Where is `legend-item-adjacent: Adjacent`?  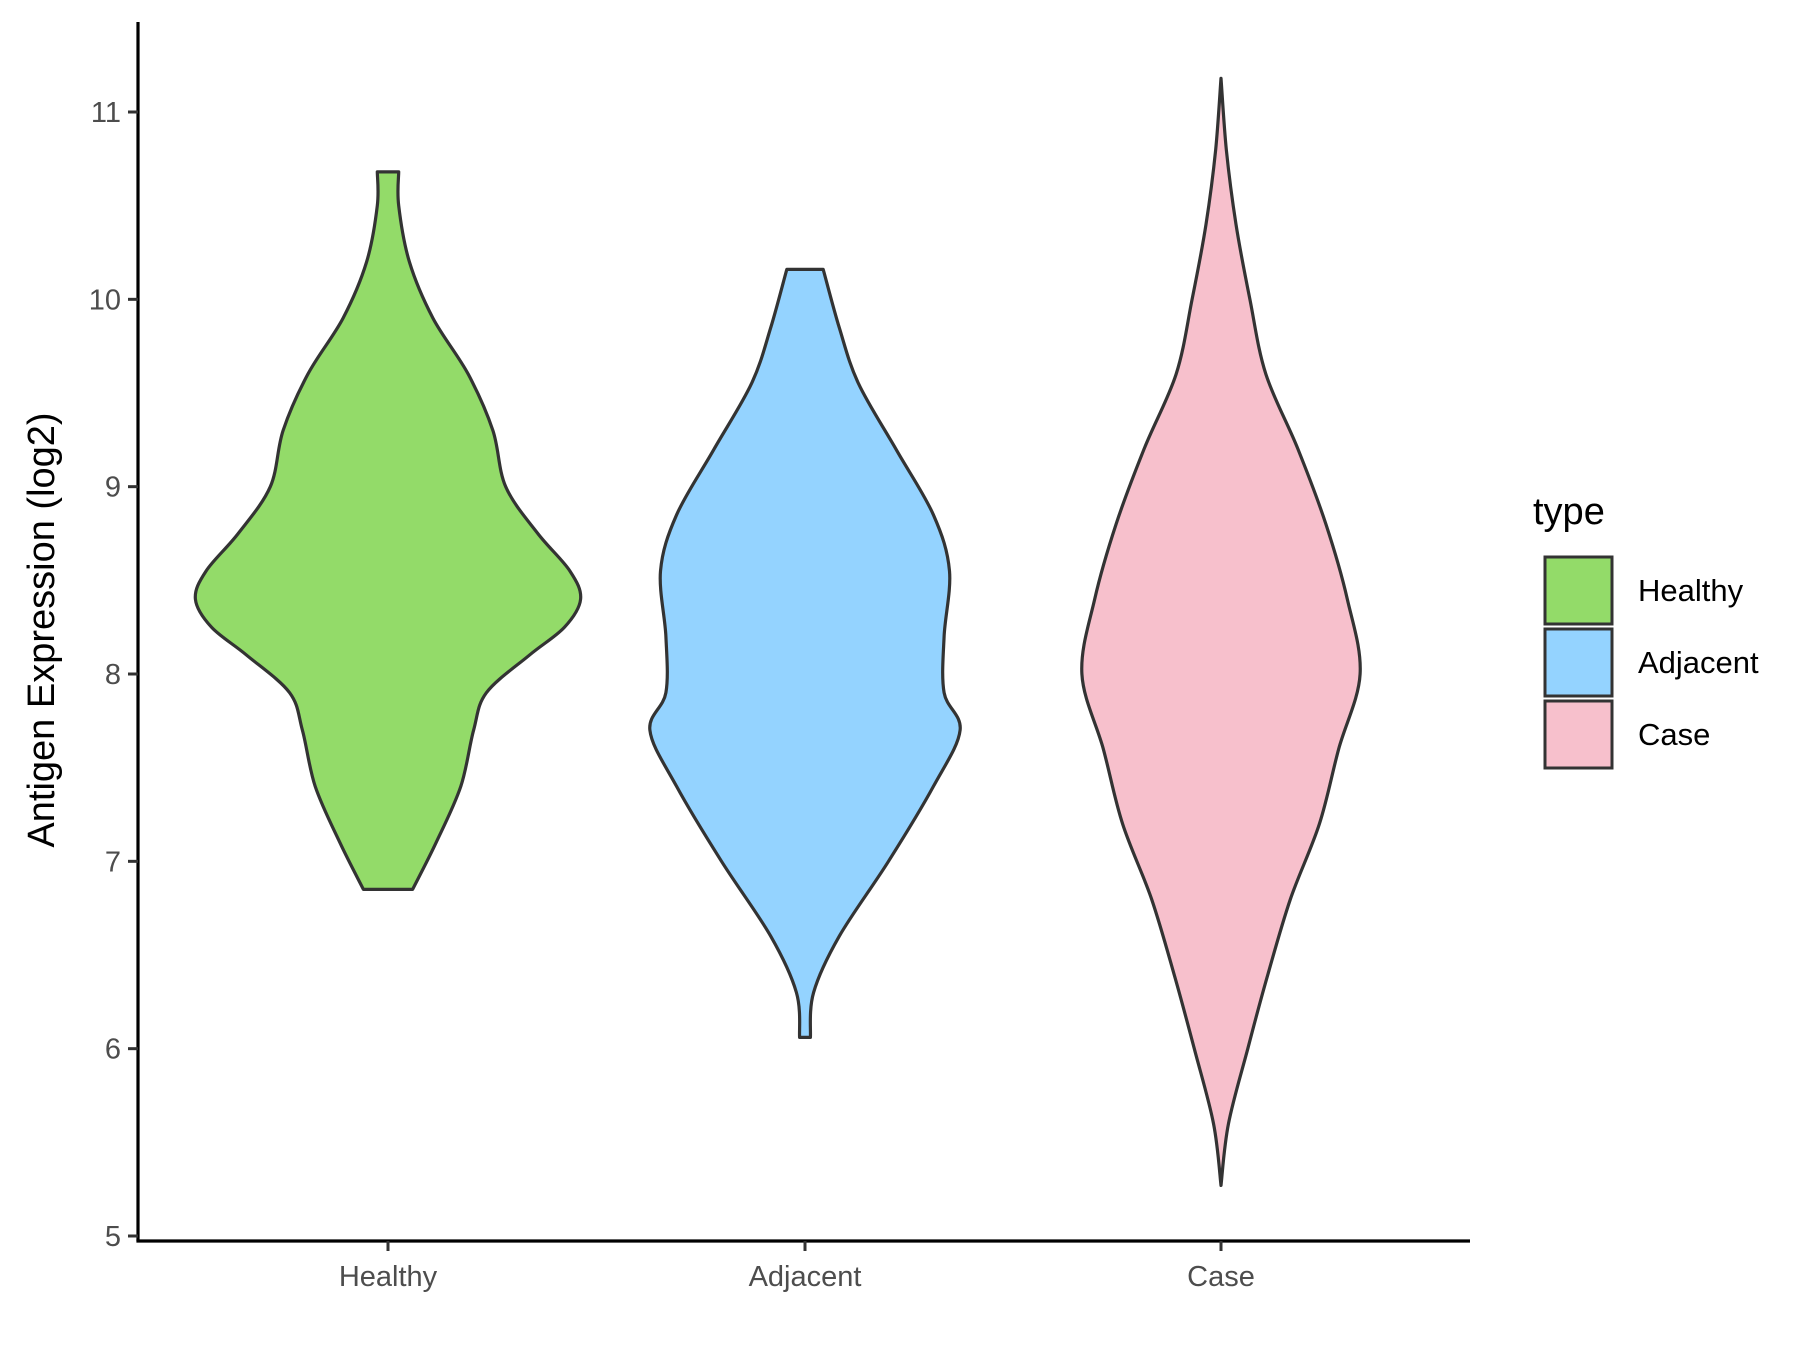
legend-item-adjacent: Adjacent is located at coordinates (1651, 662).